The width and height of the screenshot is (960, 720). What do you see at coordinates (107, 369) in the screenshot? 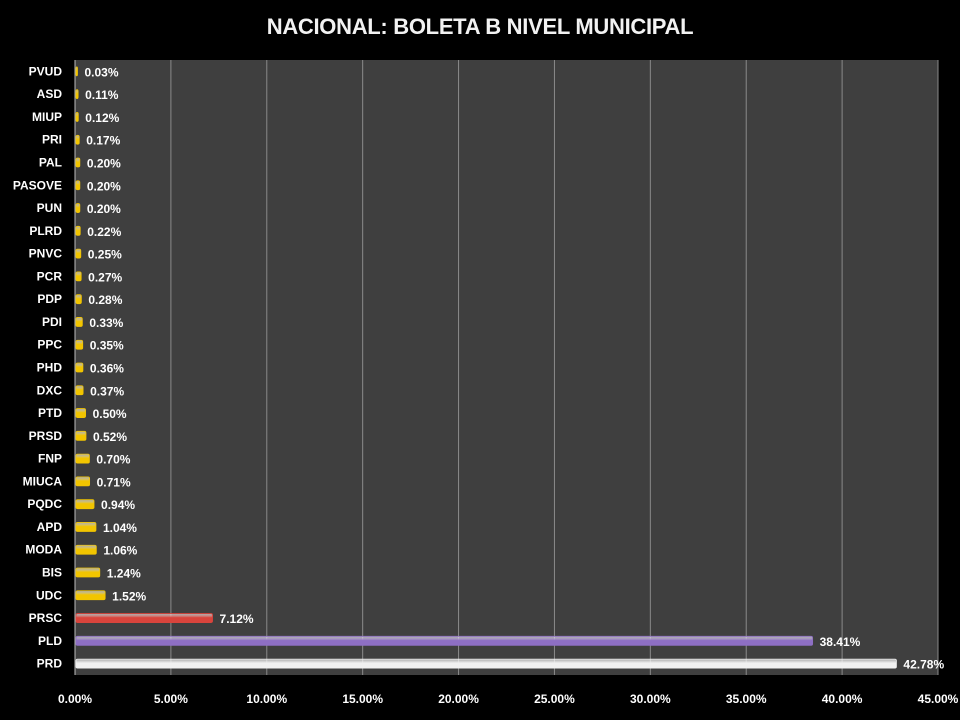
I see `data-label: 0.36%` at bounding box center [107, 369].